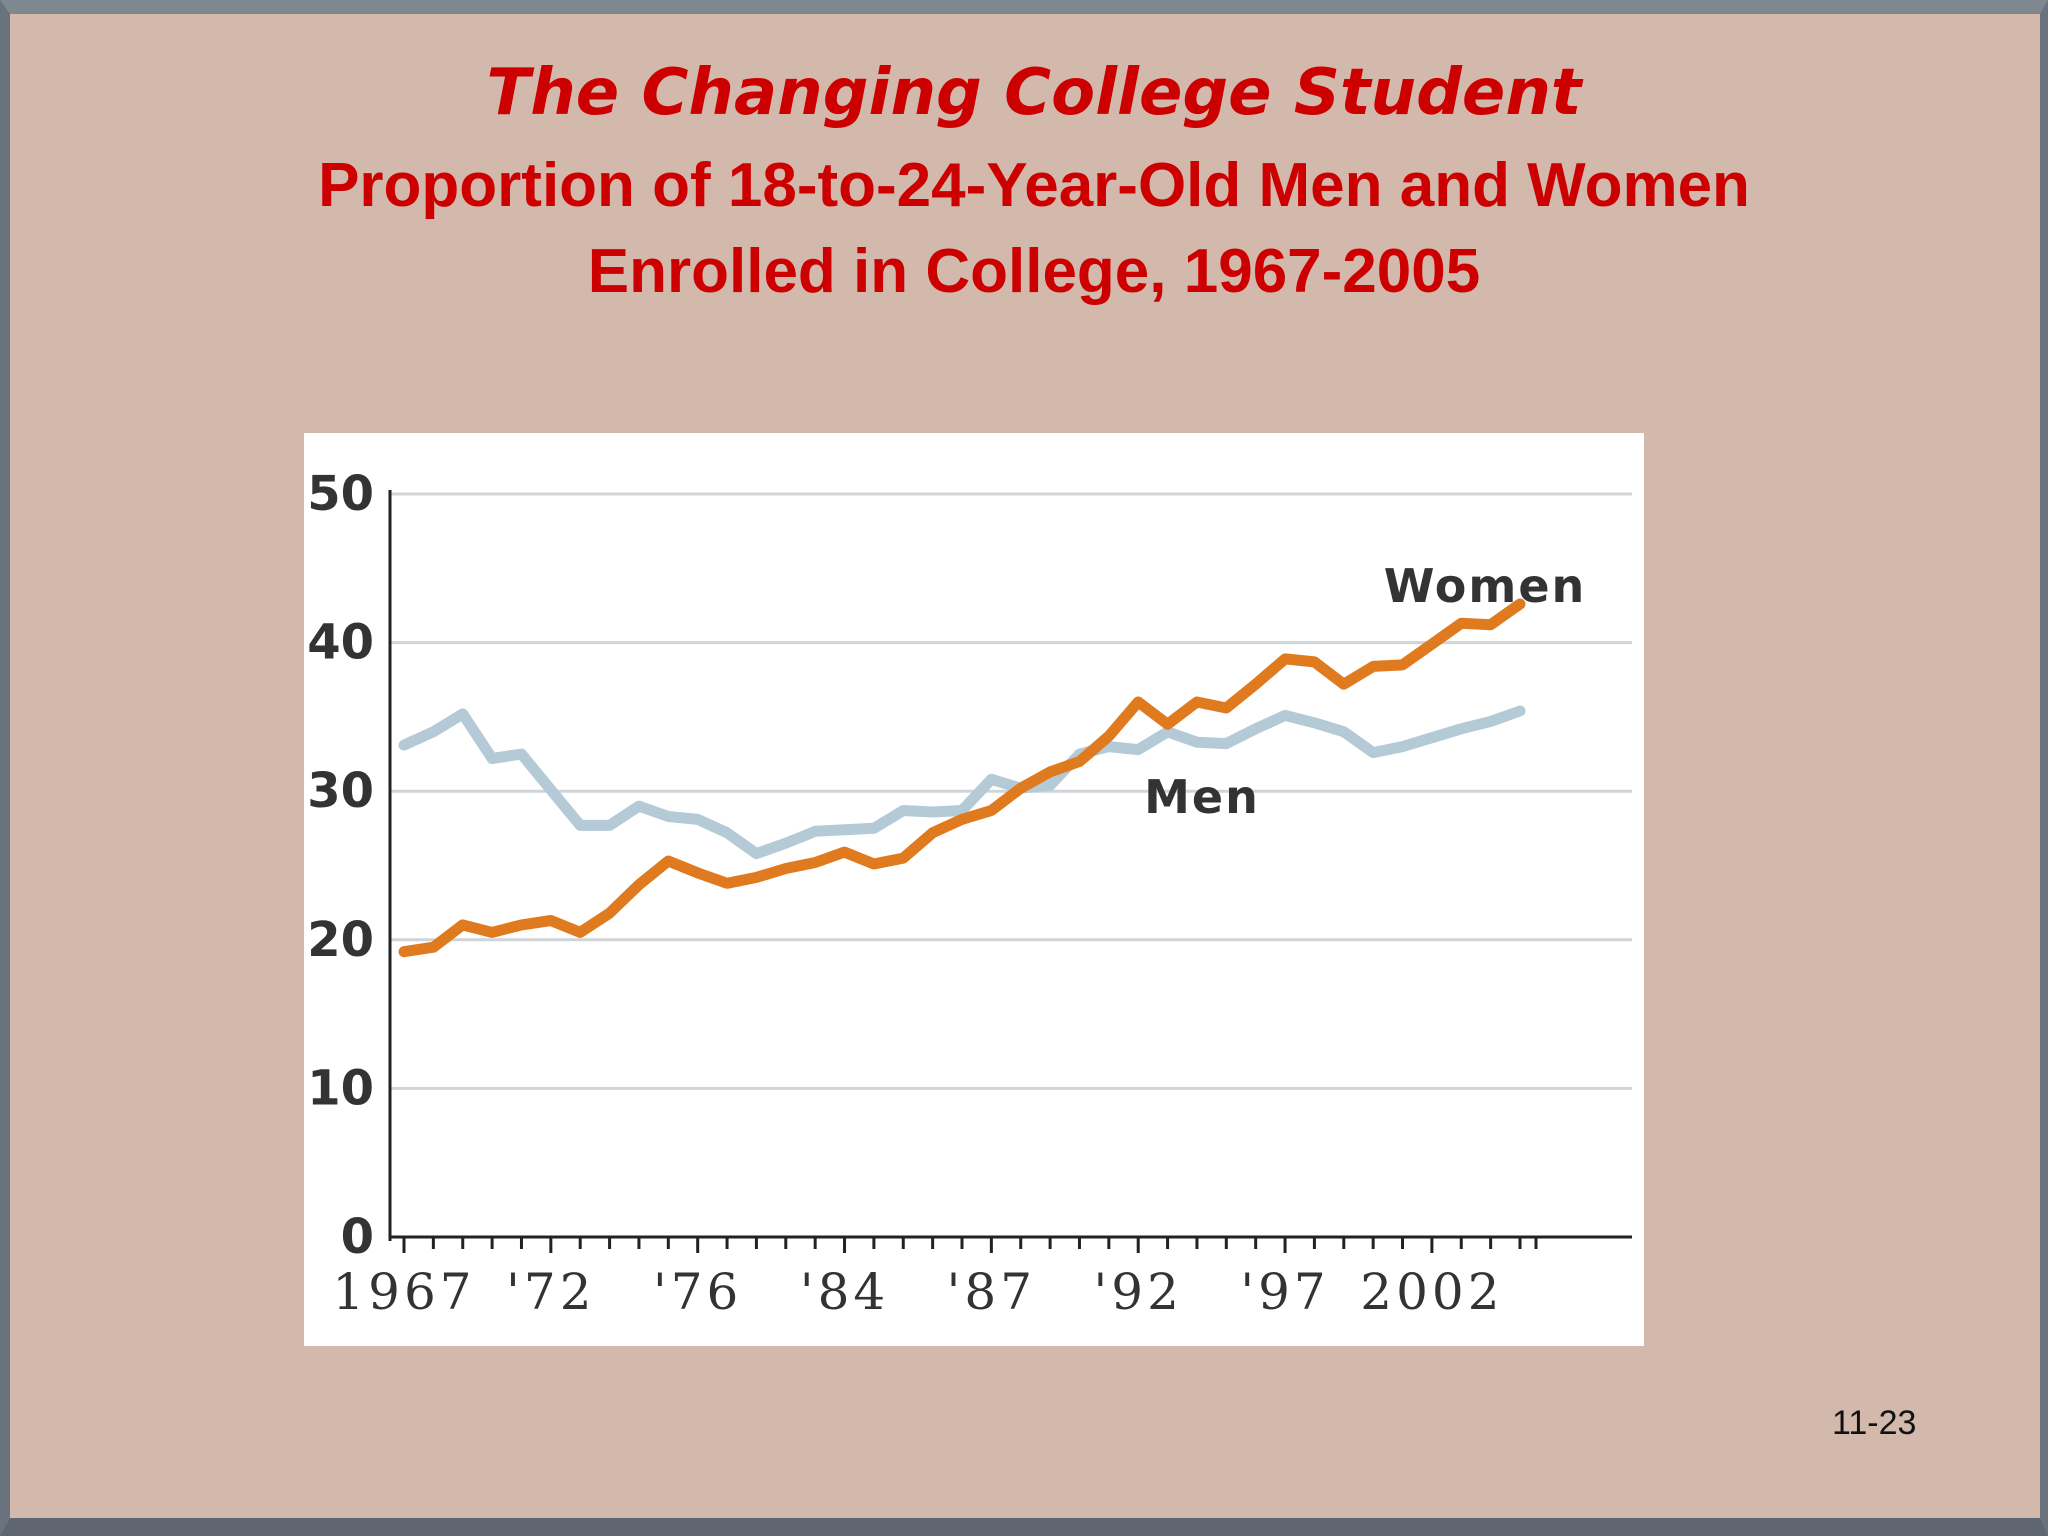 This screenshot has width=2048, height=1536. Describe the element at coordinates (403, 1292) in the screenshot. I see `x-tick-label: 1967` at that location.